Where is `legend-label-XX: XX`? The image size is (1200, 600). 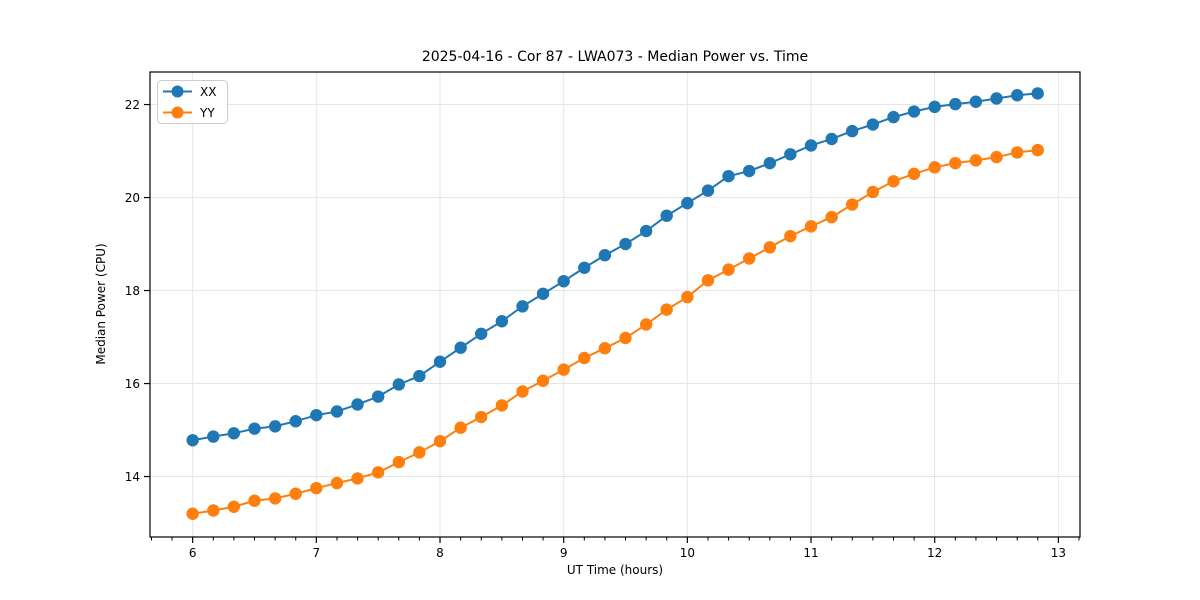 legend-label-XX: XX is located at coordinates (208, 92).